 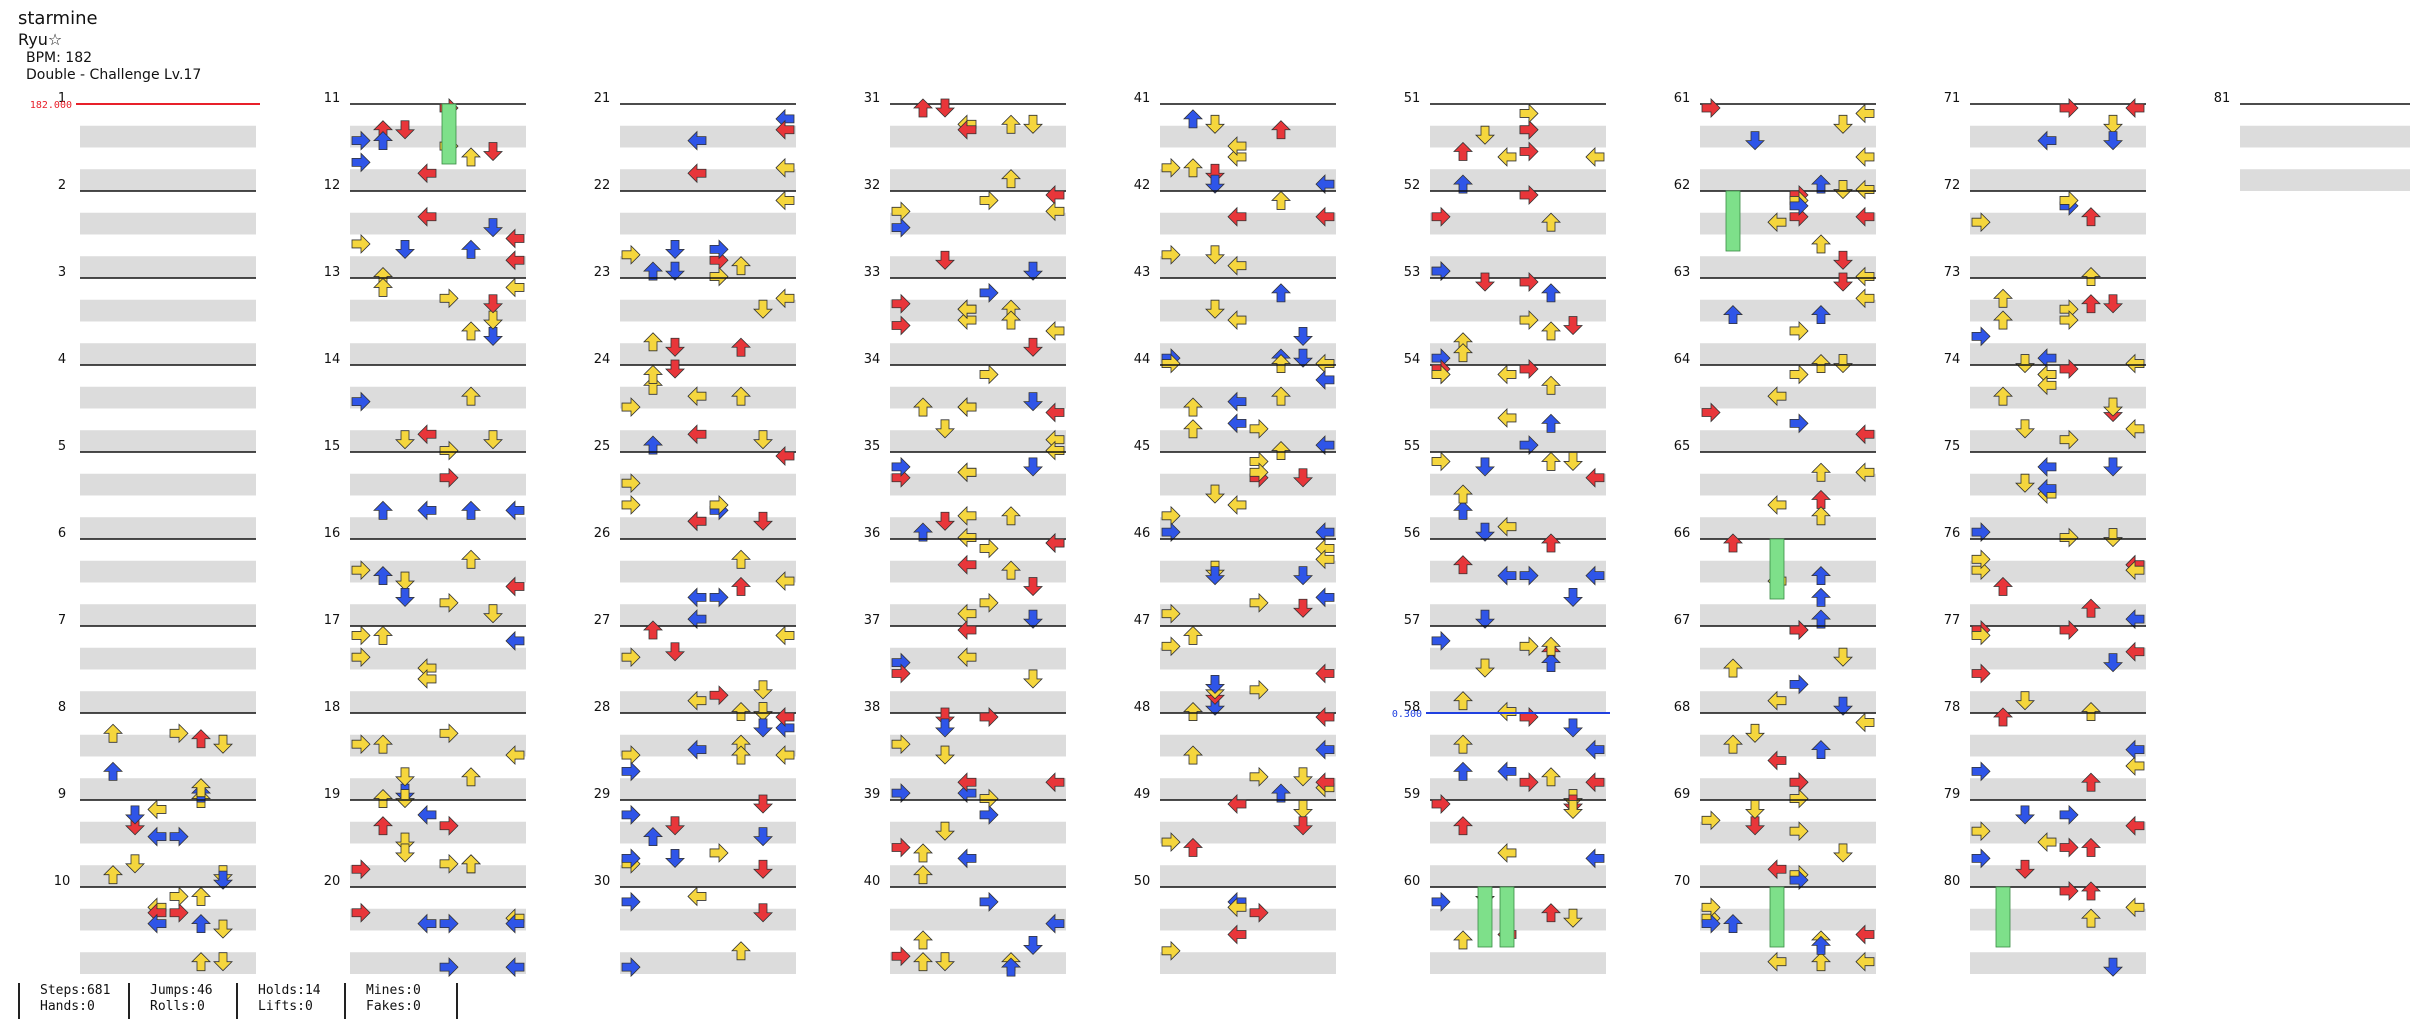 I want to click on measure-number: 67, so click(x=1682, y=620).